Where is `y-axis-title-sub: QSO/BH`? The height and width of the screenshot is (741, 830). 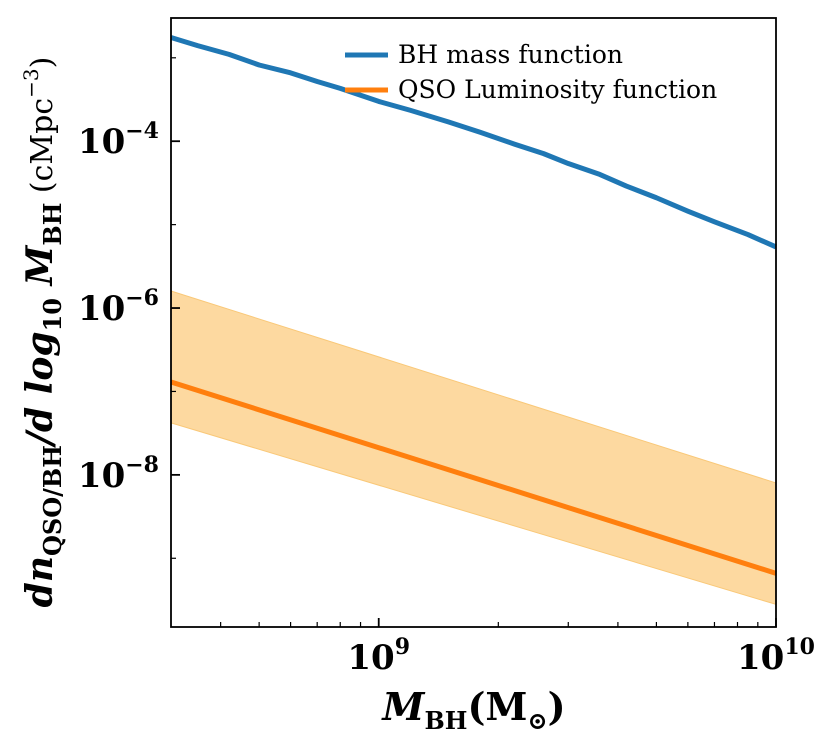
y-axis-title-sub: QSO/BH is located at coordinates (52, 500).